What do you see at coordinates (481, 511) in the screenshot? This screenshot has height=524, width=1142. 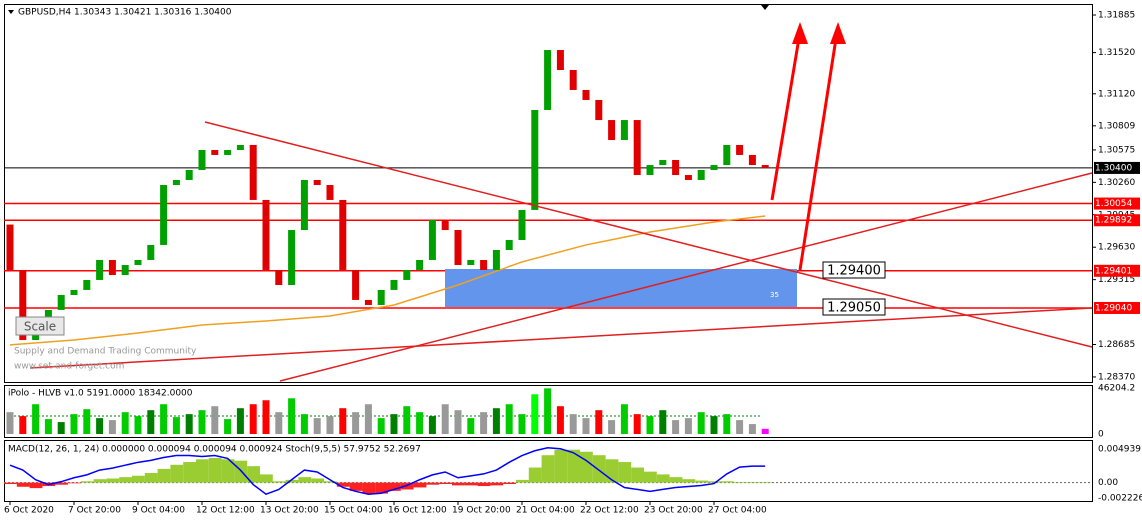 I see `x-tick-label: 19 Oct 20:00` at bounding box center [481, 511].